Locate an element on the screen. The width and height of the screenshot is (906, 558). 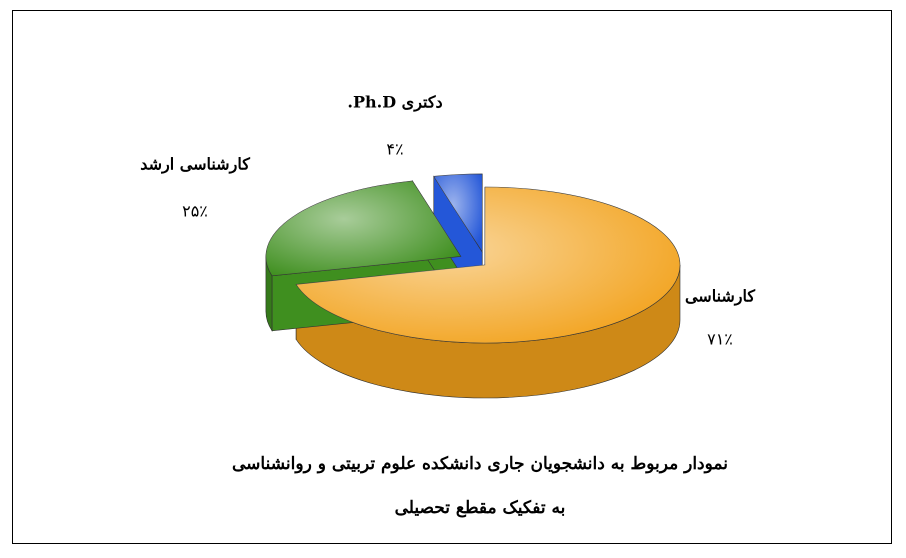
slice-label: کارشناسی ارشد is located at coordinates (195, 165).